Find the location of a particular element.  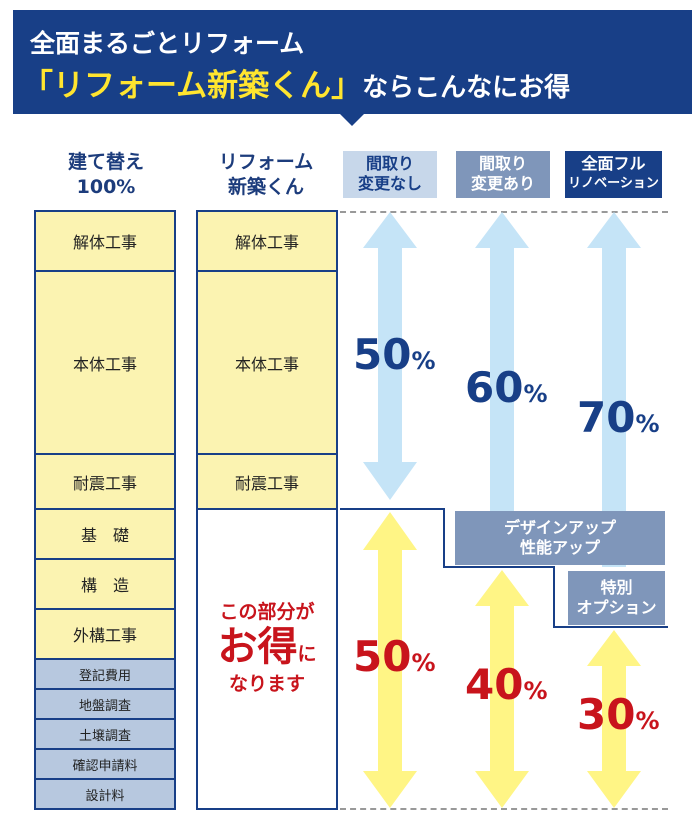

savings-note-line3: なります is located at coordinates (266, 684).